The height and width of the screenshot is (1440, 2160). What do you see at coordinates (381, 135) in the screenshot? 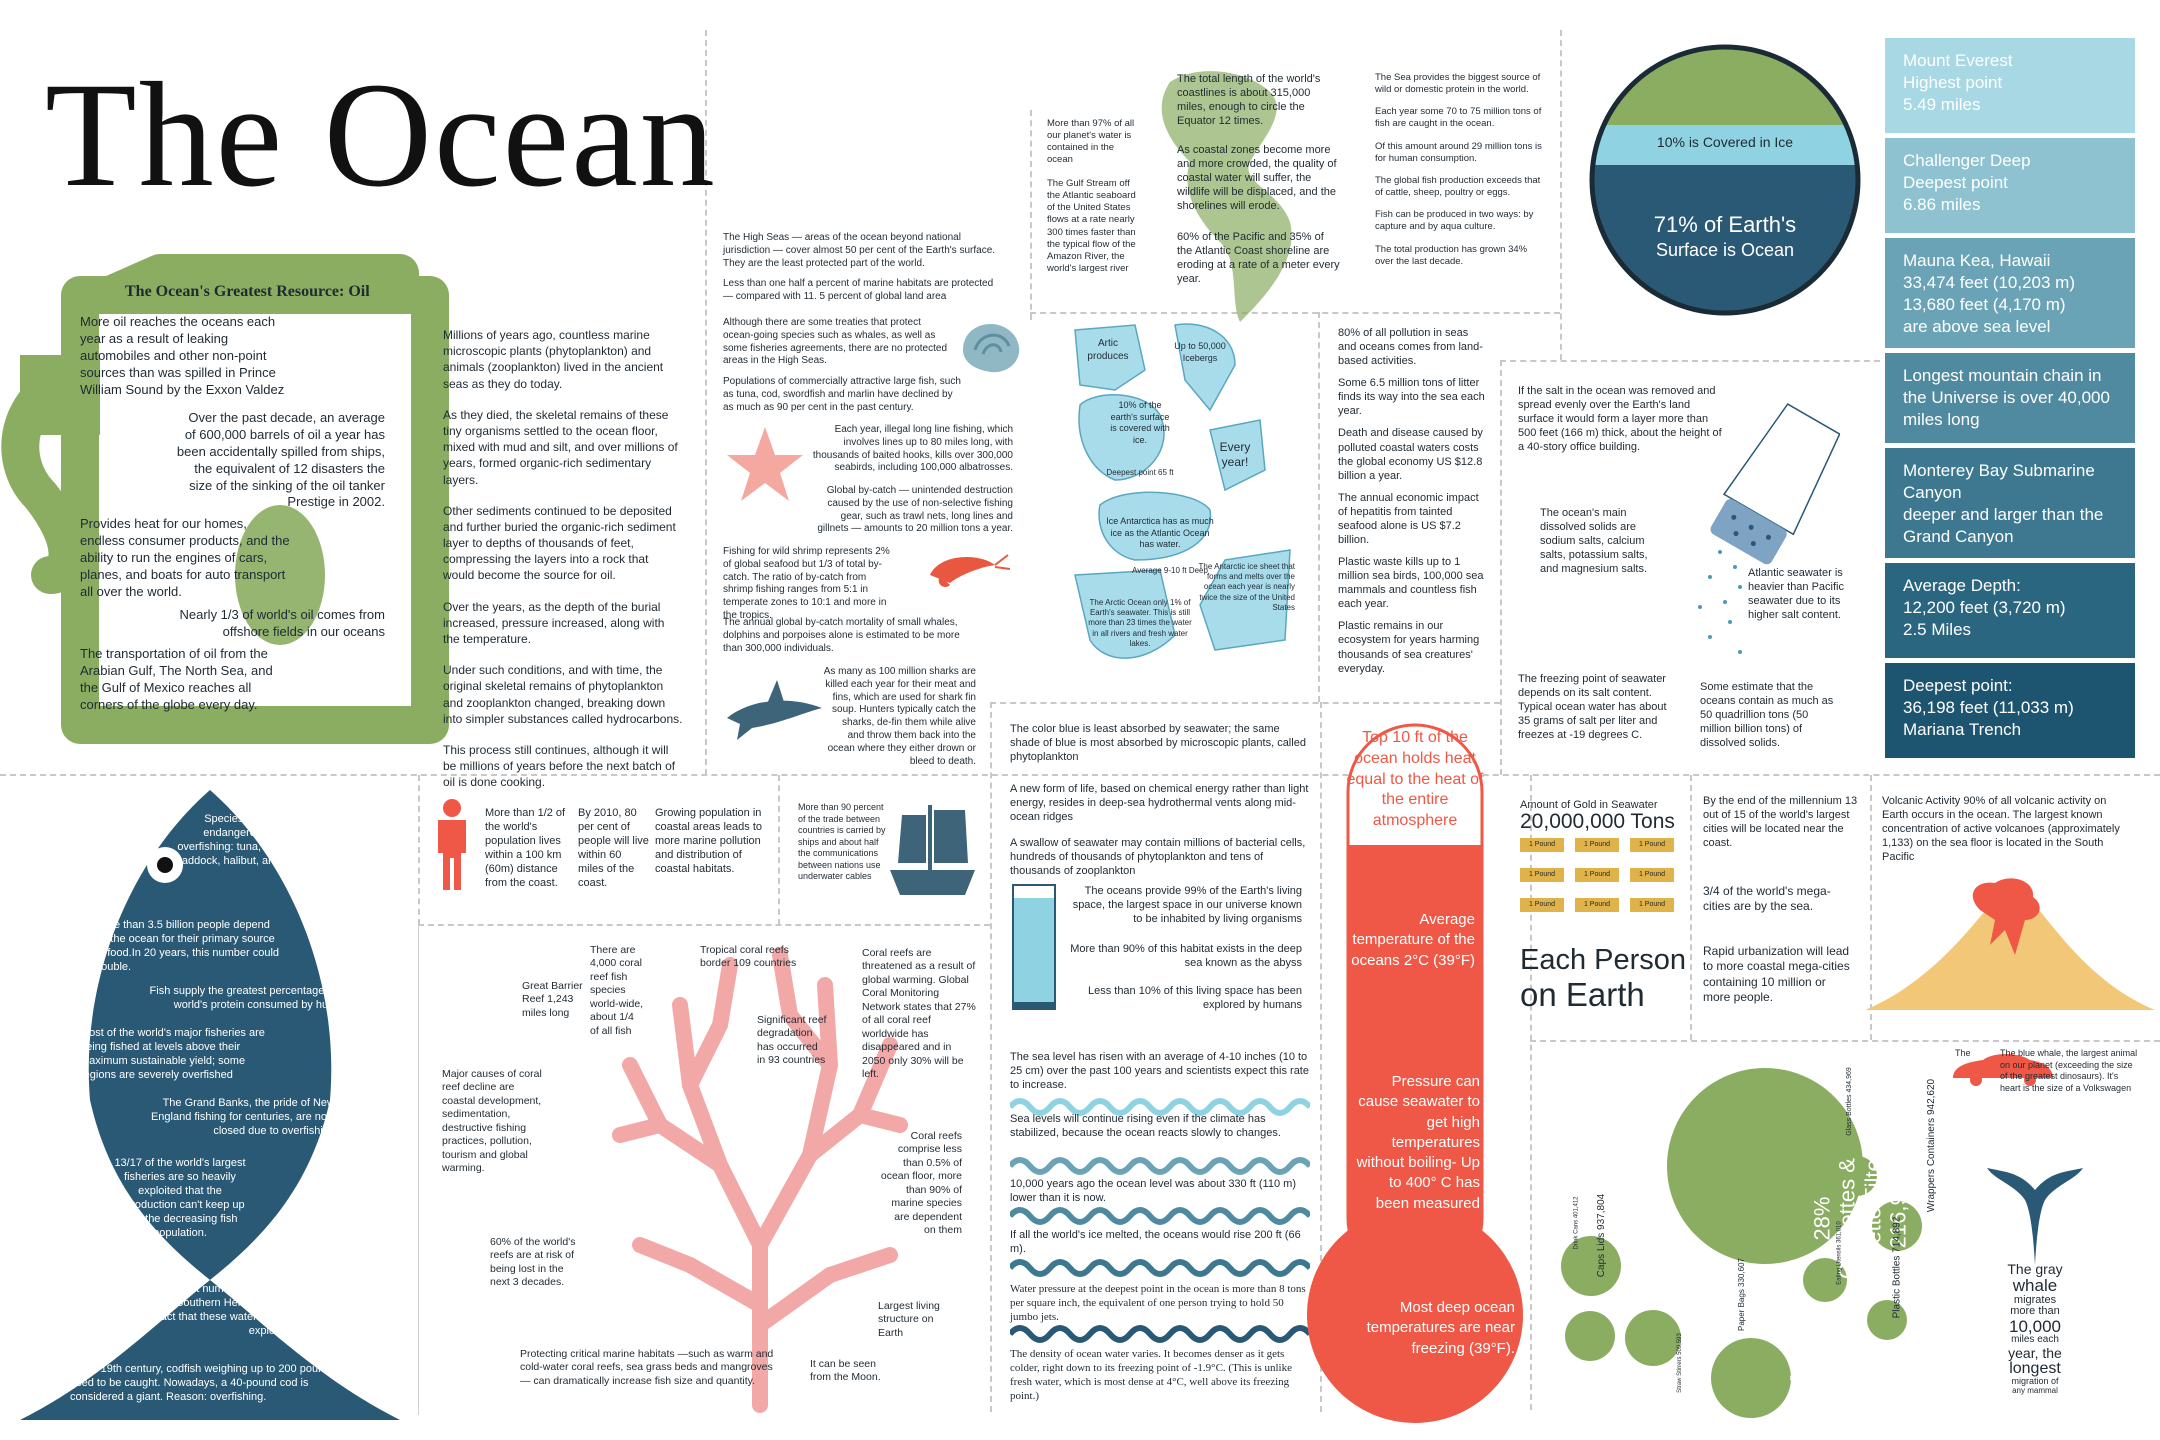
I see `page-title: The Ocean` at bounding box center [381, 135].